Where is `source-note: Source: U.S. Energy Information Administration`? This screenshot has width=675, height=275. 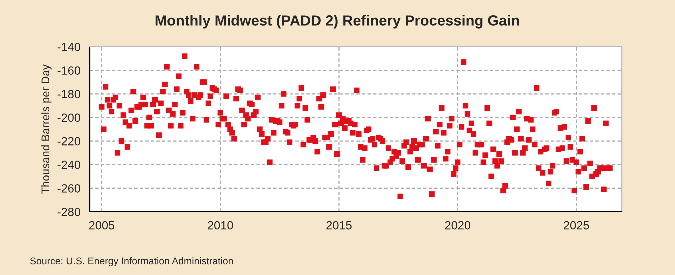 source-note: Source: U.S. Energy Information Administration is located at coordinates (132, 262).